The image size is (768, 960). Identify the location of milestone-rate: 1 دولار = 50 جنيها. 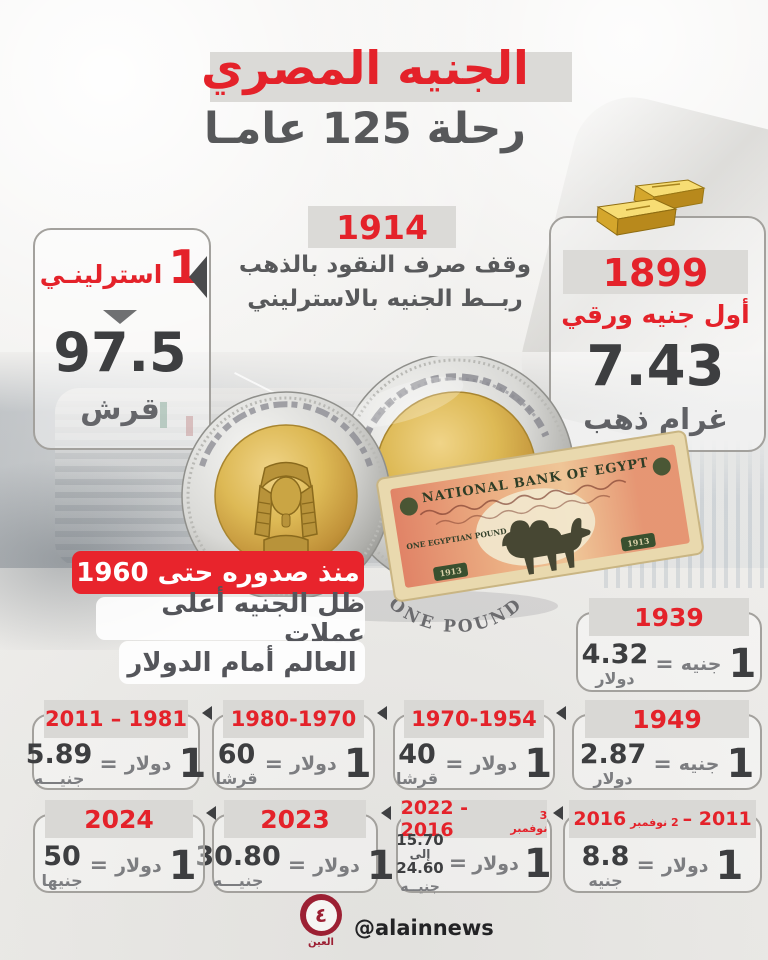
(119, 865).